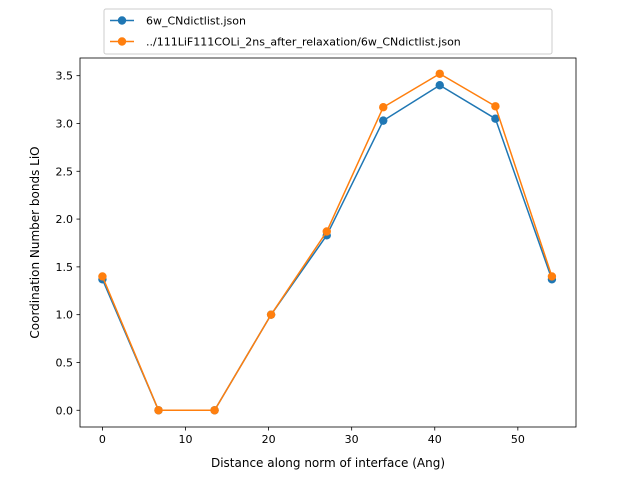  I want to click on y-tick-label: 2.5, so click(65, 171).